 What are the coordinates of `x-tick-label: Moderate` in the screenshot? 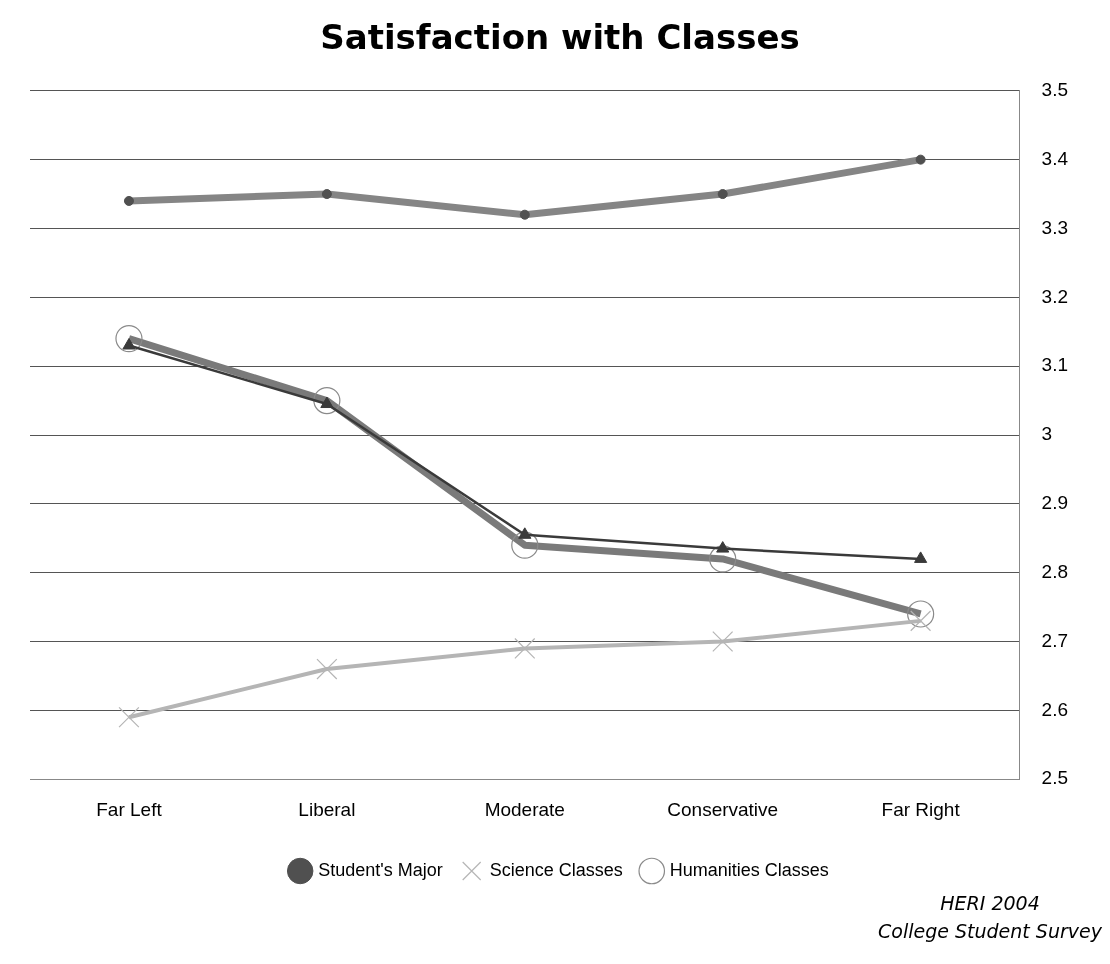 It's located at (524, 809).